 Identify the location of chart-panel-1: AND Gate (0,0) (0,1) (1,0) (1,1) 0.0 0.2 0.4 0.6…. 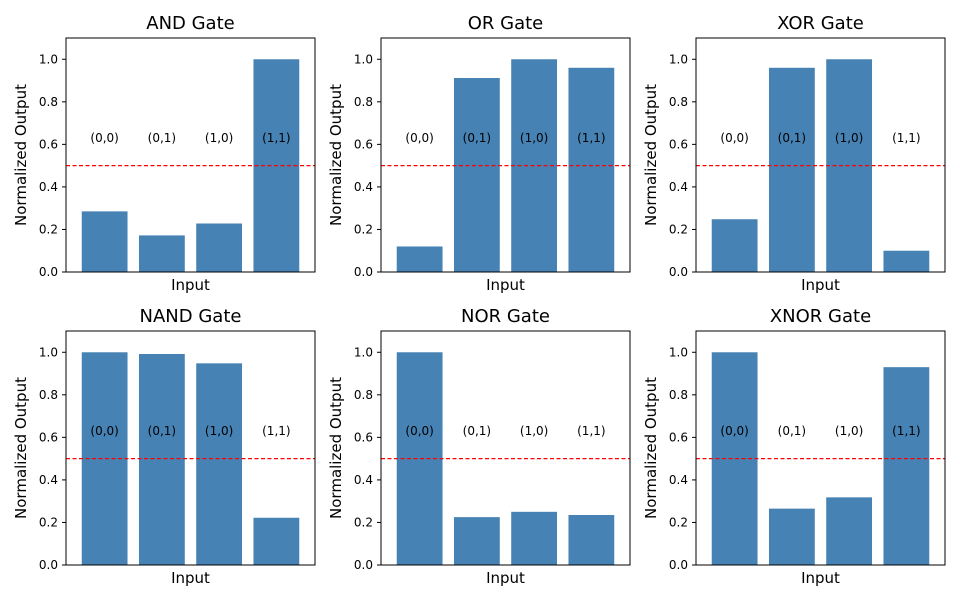
(164, 153).